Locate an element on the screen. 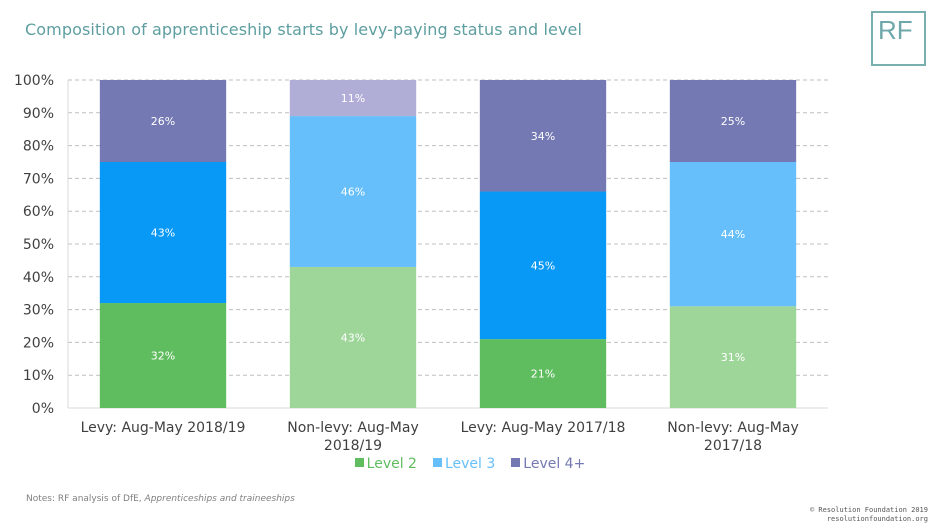 This screenshot has width=940, height=529. data-label: 44% is located at coordinates (733, 234).